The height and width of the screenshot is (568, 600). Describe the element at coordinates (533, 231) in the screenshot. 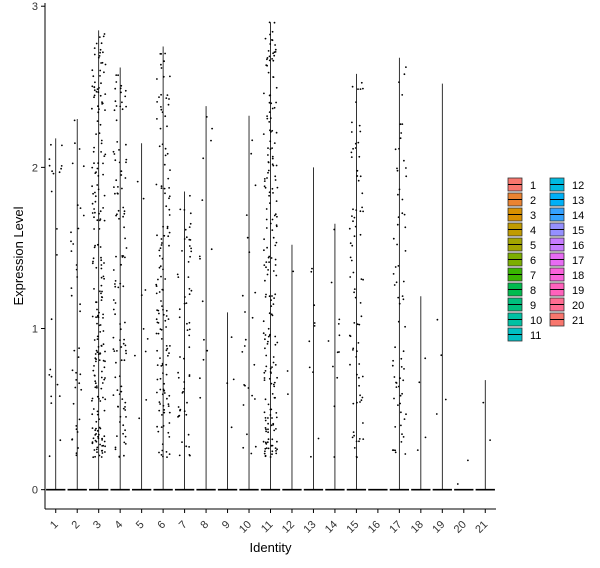

I see `legend-label: 4` at that location.